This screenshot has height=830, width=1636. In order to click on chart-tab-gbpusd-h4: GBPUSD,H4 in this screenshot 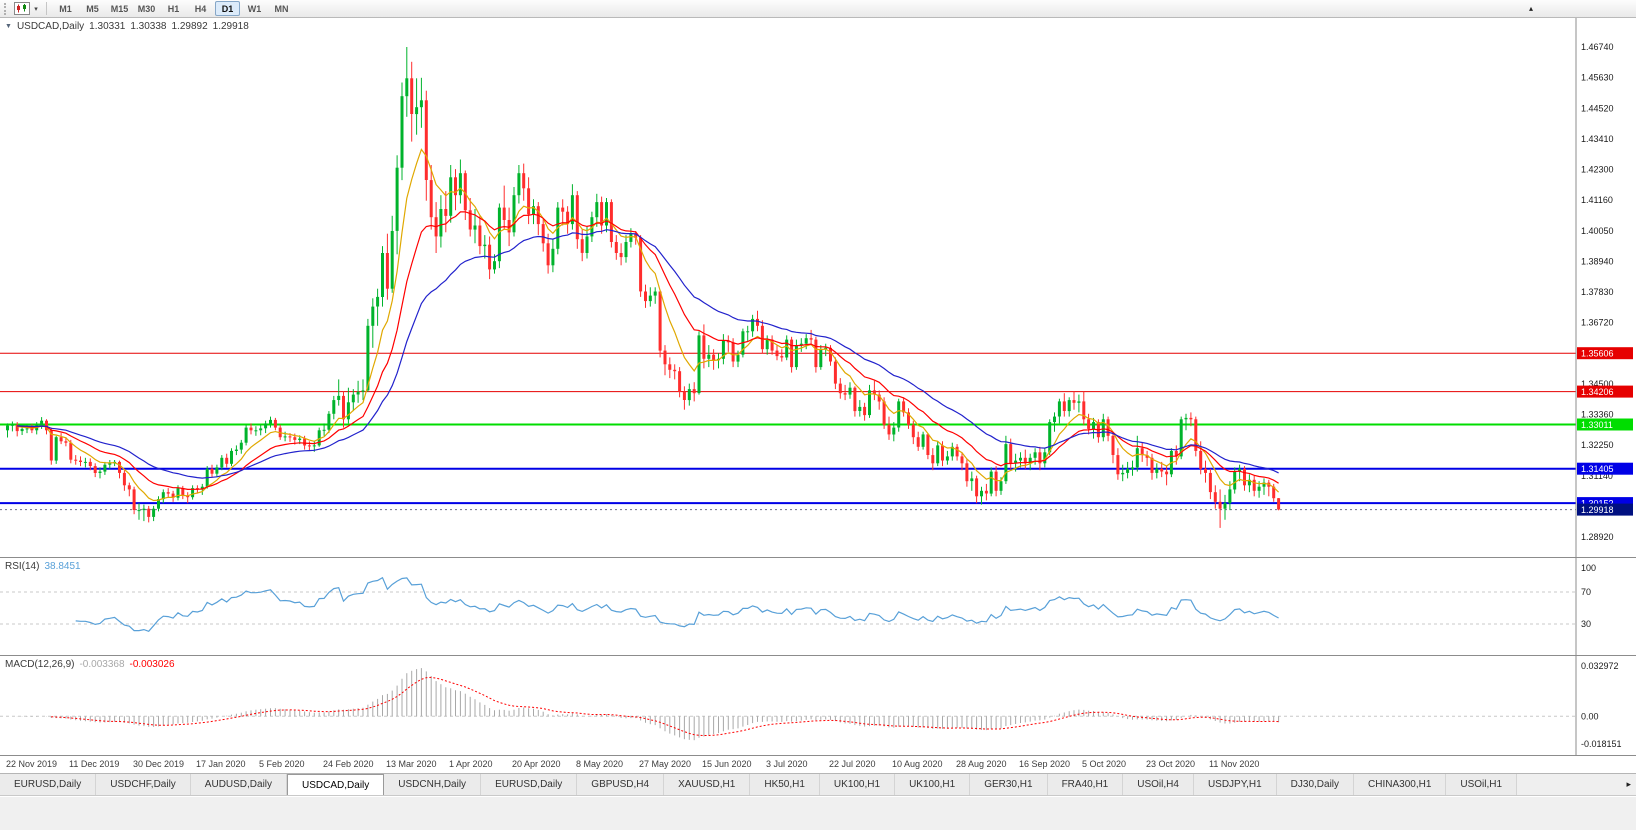, I will do `click(621, 784)`.